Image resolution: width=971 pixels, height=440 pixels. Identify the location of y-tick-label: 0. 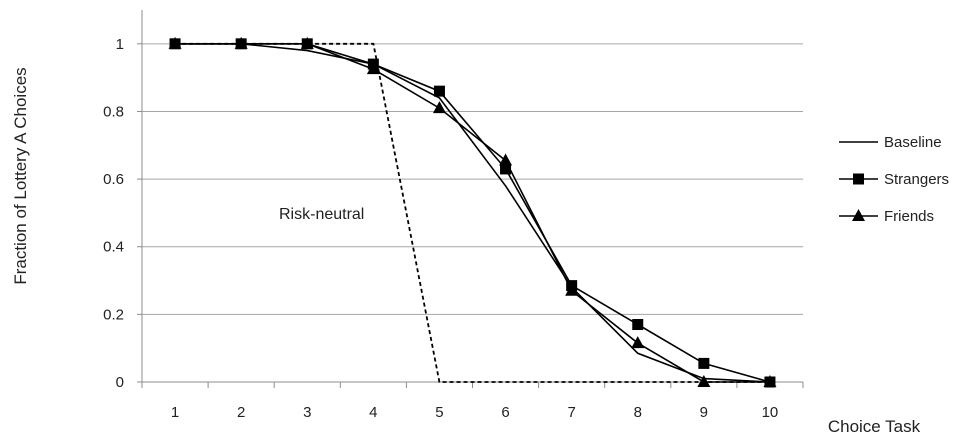
(120, 382).